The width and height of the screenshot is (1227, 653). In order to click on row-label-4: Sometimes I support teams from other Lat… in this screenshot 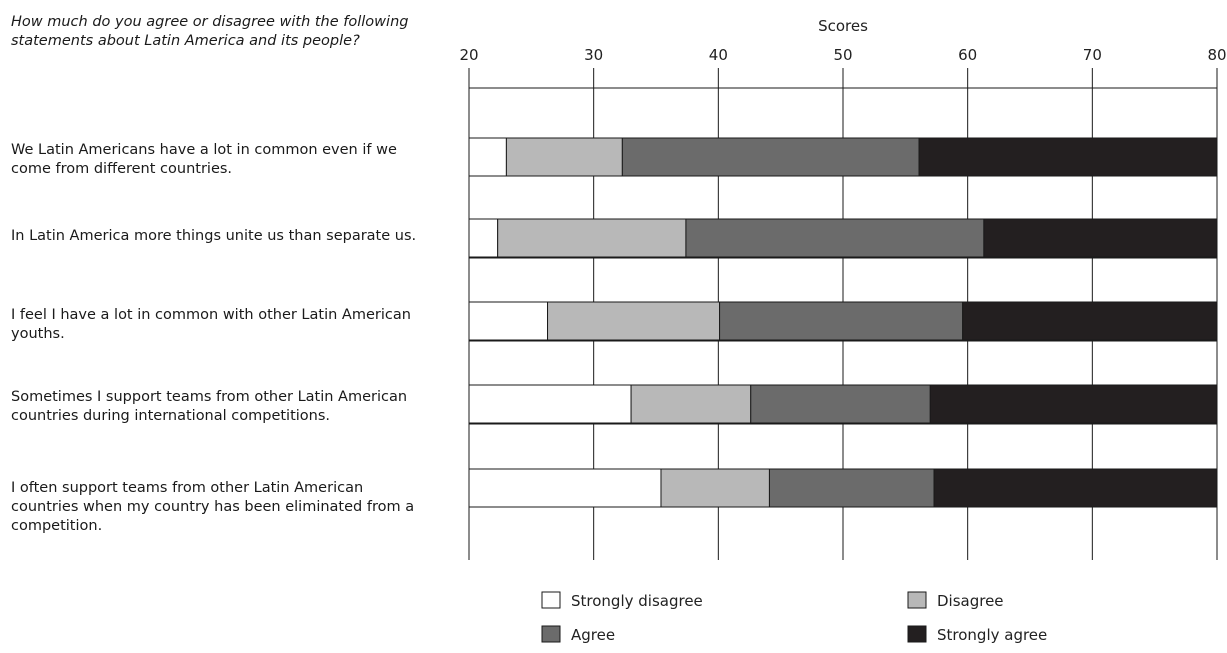, I will do `click(209, 406)`.